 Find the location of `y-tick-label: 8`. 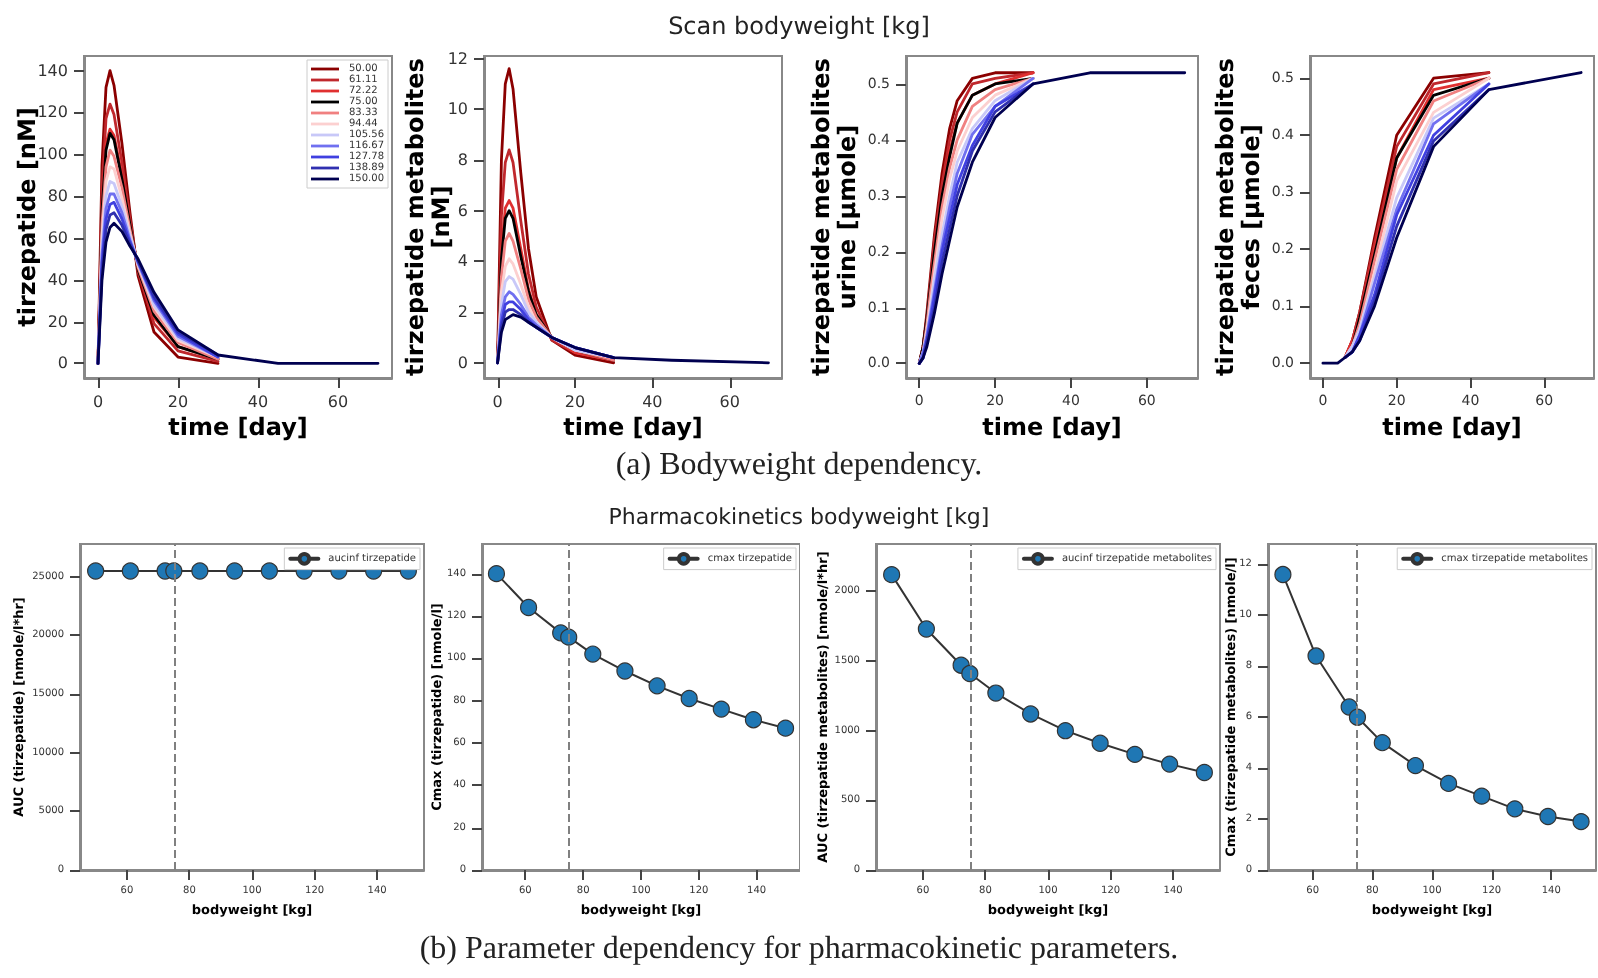

y-tick-label: 8 is located at coordinates (462, 159).